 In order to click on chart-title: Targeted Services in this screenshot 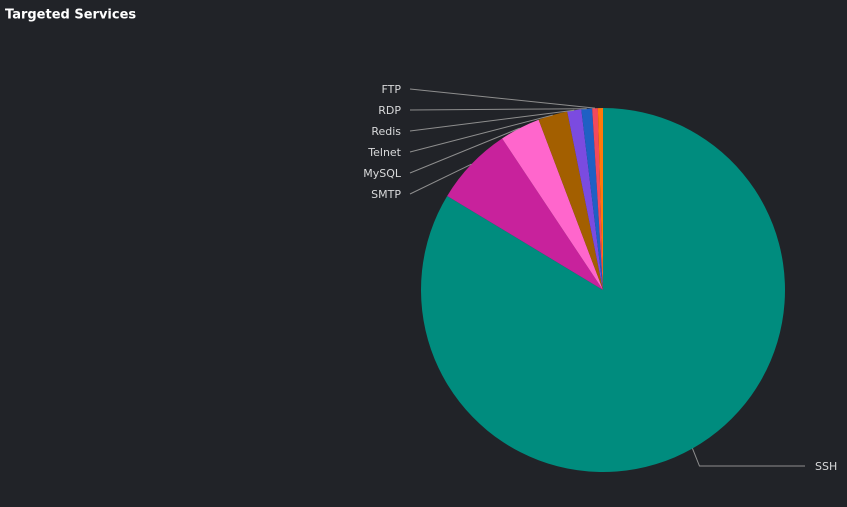, I will do `click(70, 15)`.